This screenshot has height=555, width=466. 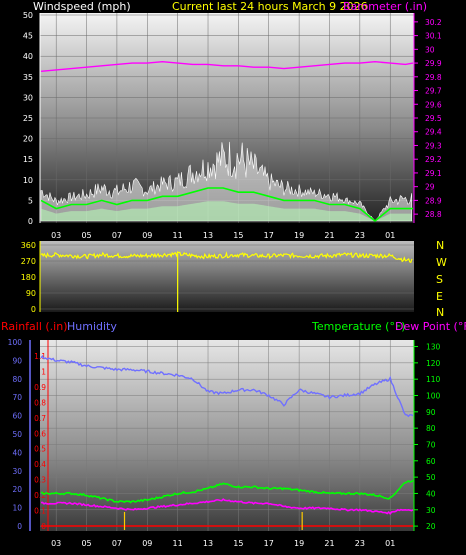 I want to click on compass-label: S, so click(x=439, y=279).